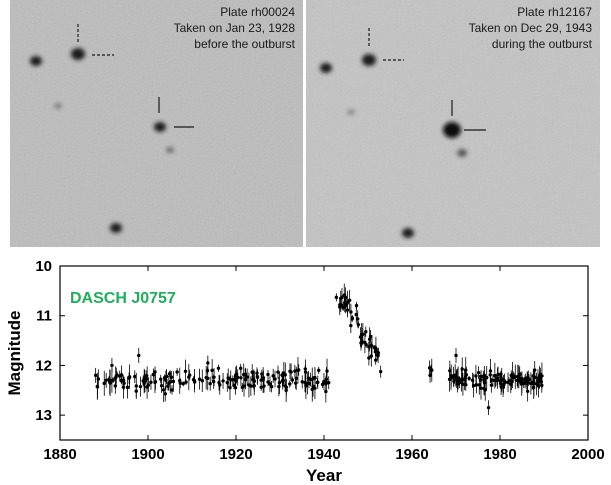 The image size is (611, 485). I want to click on y-tick-label: 12, so click(43, 365).